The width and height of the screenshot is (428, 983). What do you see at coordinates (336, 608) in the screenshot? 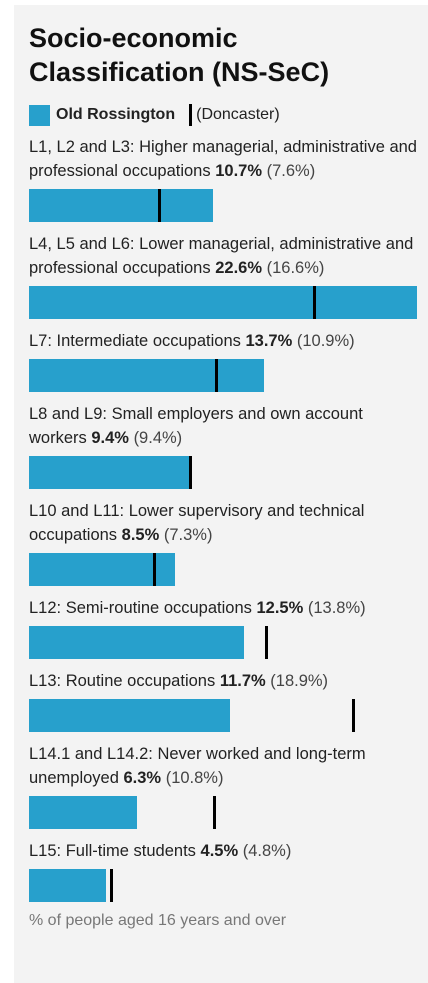
I see `comparison-label: (13.8%)` at bounding box center [336, 608].